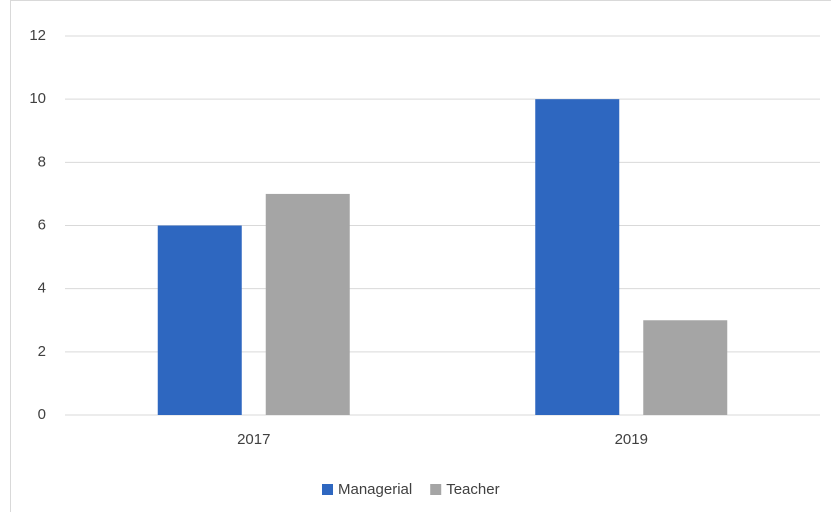 The image size is (831, 512). What do you see at coordinates (42, 161) in the screenshot?
I see `y-tick-label: 8` at bounding box center [42, 161].